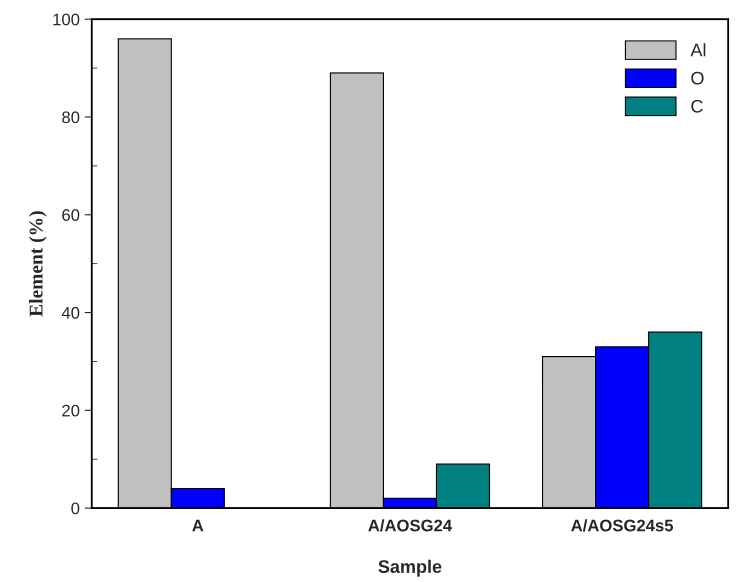  I want to click on x-tick-label: A/AOSG24s5, so click(622, 525).